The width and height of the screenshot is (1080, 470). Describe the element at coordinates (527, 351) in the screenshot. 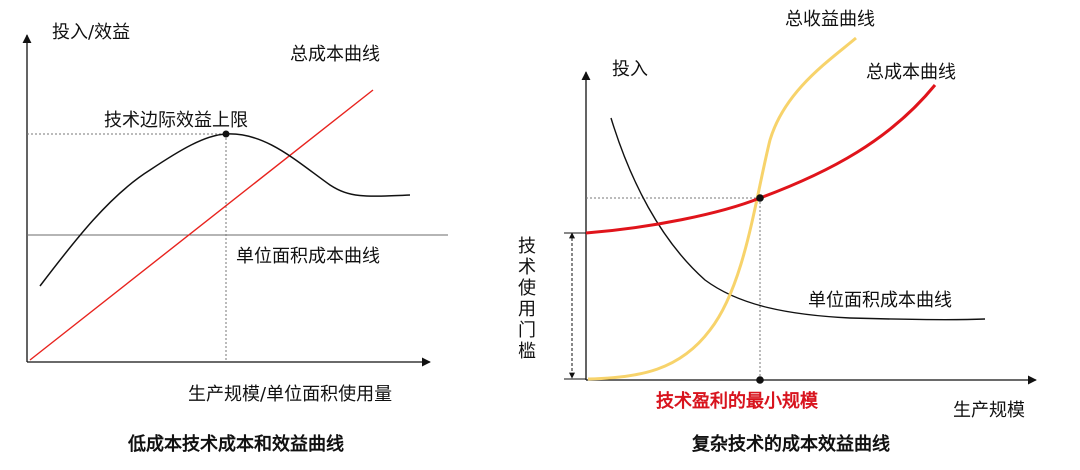

I see `threshold-label-char: 槛` at that location.